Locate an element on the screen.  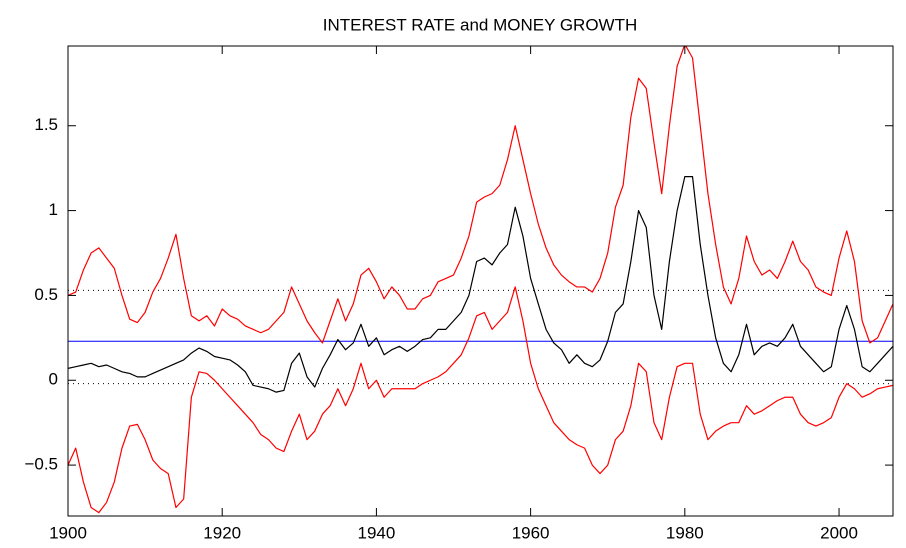
x-tick-label: 1900 is located at coordinates (68, 532).